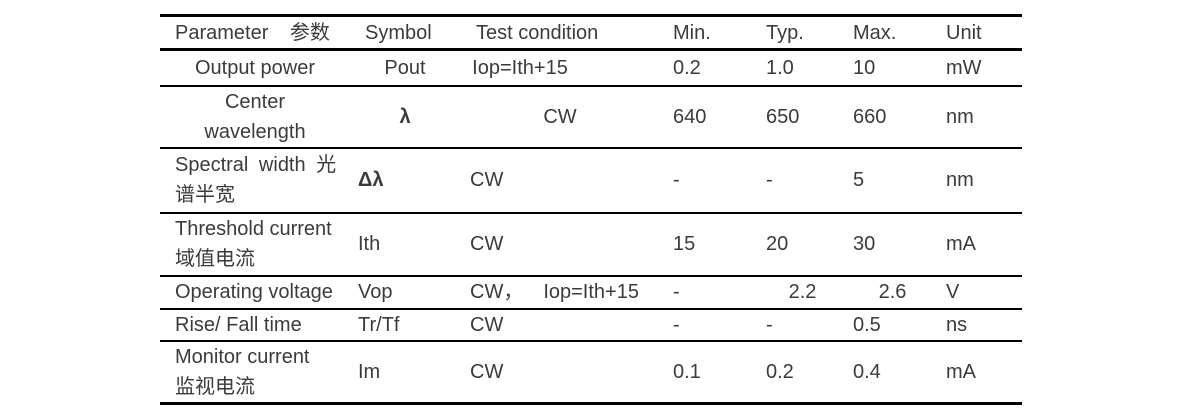 The width and height of the screenshot is (1186, 413). Describe the element at coordinates (371, 180) in the screenshot. I see `cell-symbol: Δλ` at that location.